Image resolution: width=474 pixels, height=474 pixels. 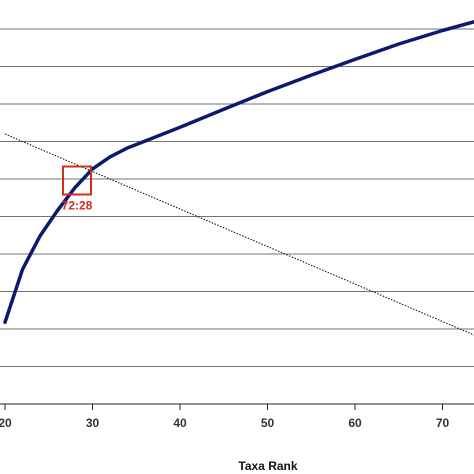 What do you see at coordinates (77, 206) in the screenshot?
I see `intersection-label: 72:28` at bounding box center [77, 206].